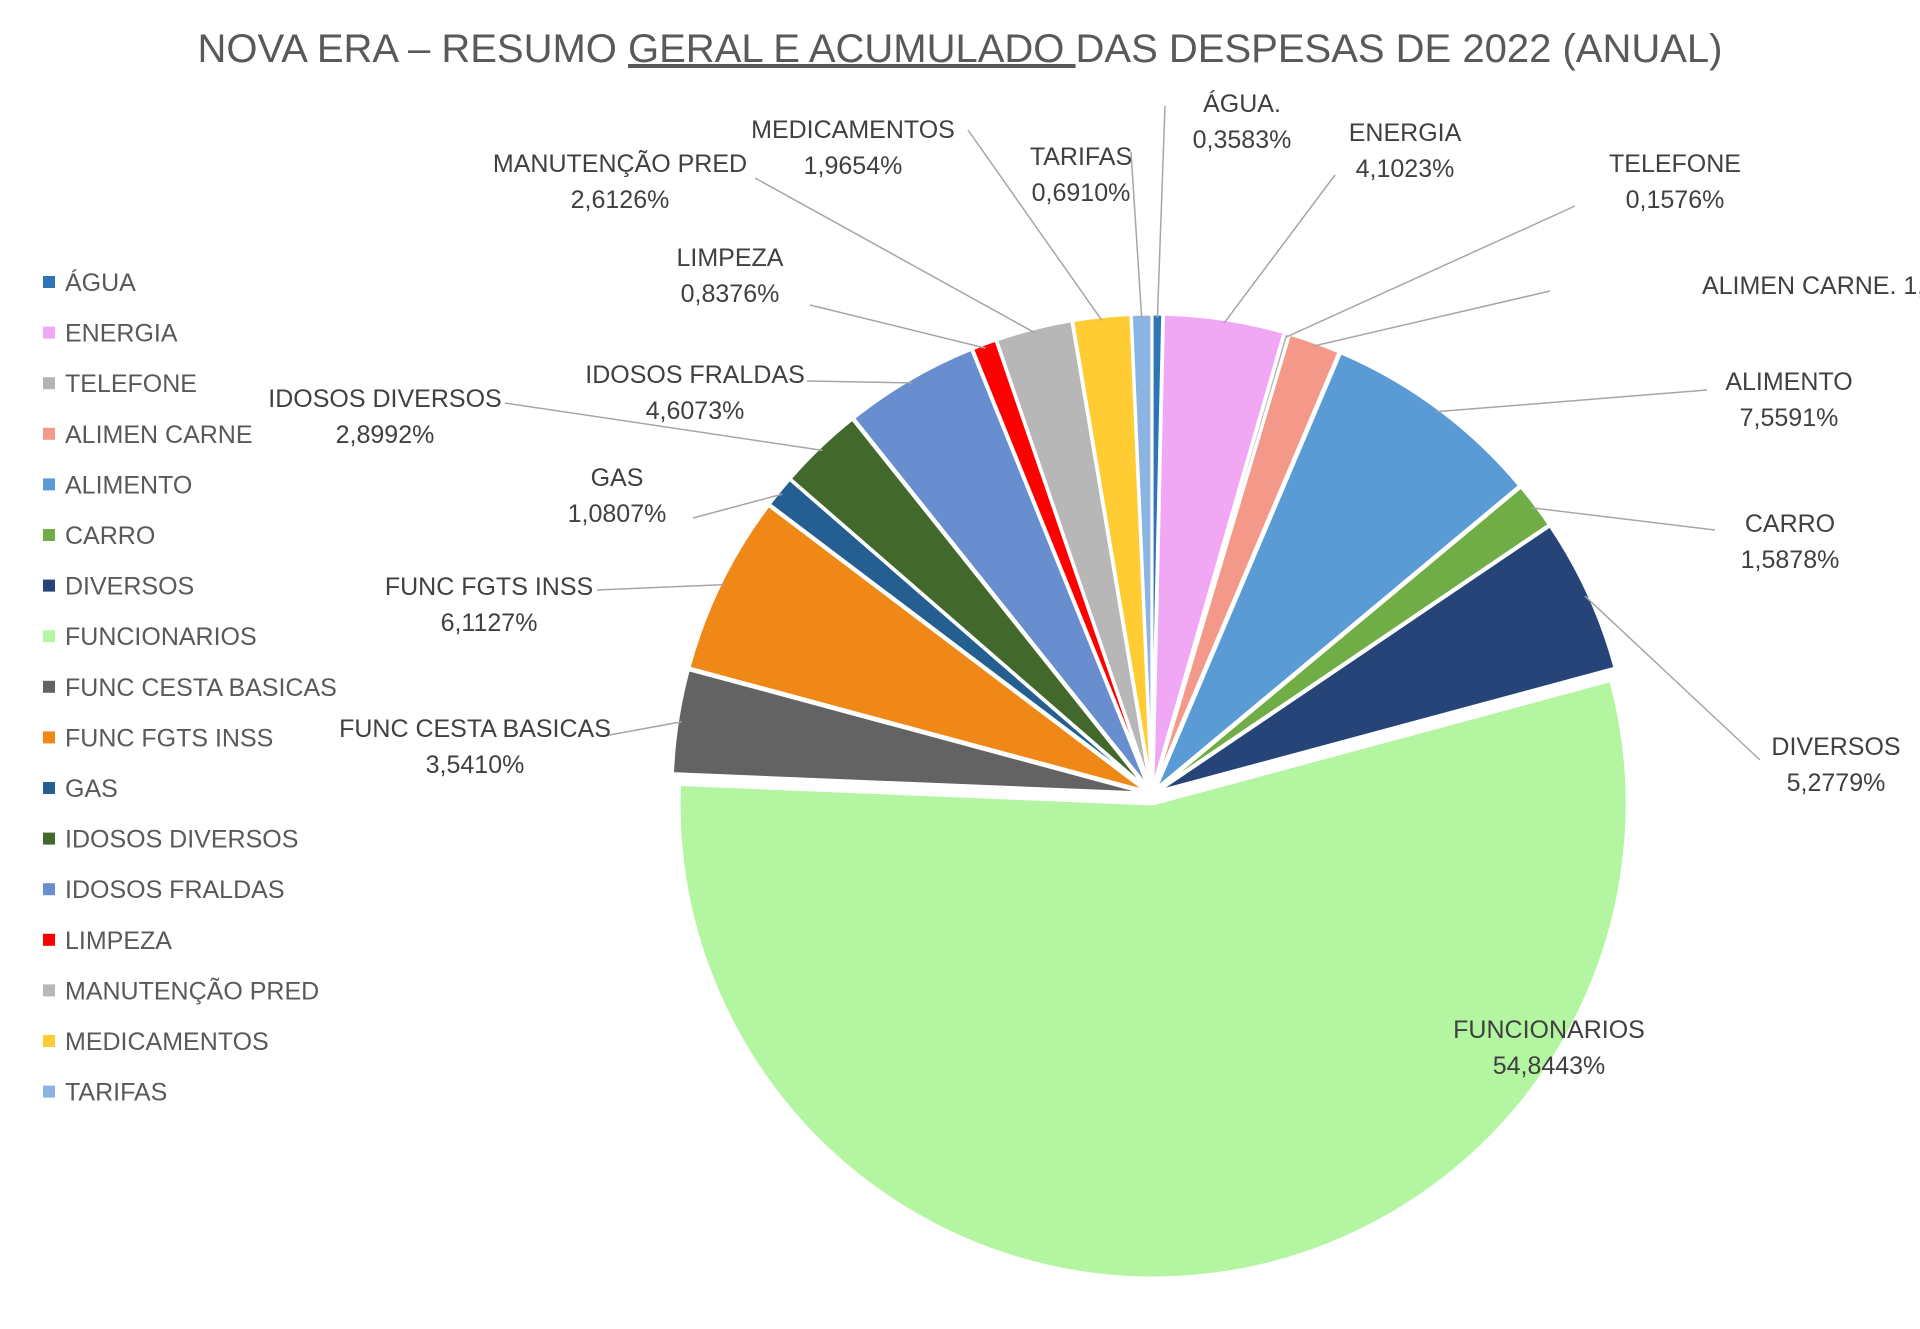 Image resolution: width=1920 pixels, height=1329 pixels. Describe the element at coordinates (617, 514) in the screenshot. I see `data-label-value: 1,0807%` at that location.